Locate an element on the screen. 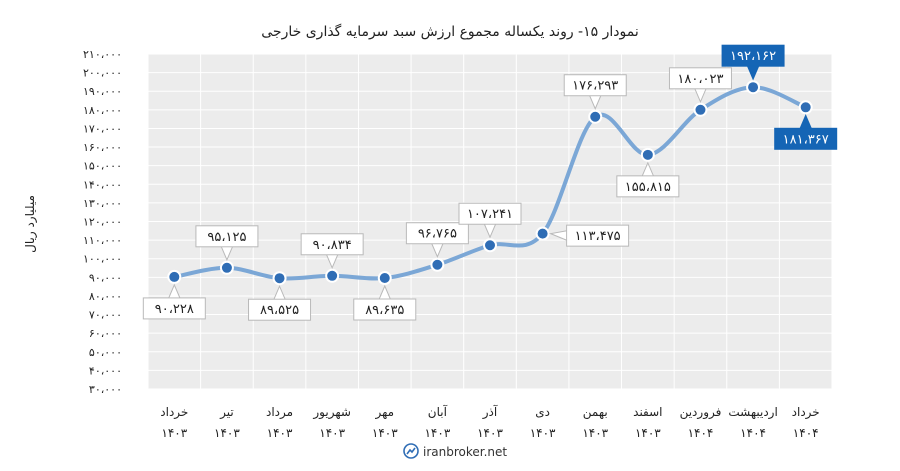 The image size is (900, 471). data-label: ۱۸۰،۰۲۳ is located at coordinates (700, 85).